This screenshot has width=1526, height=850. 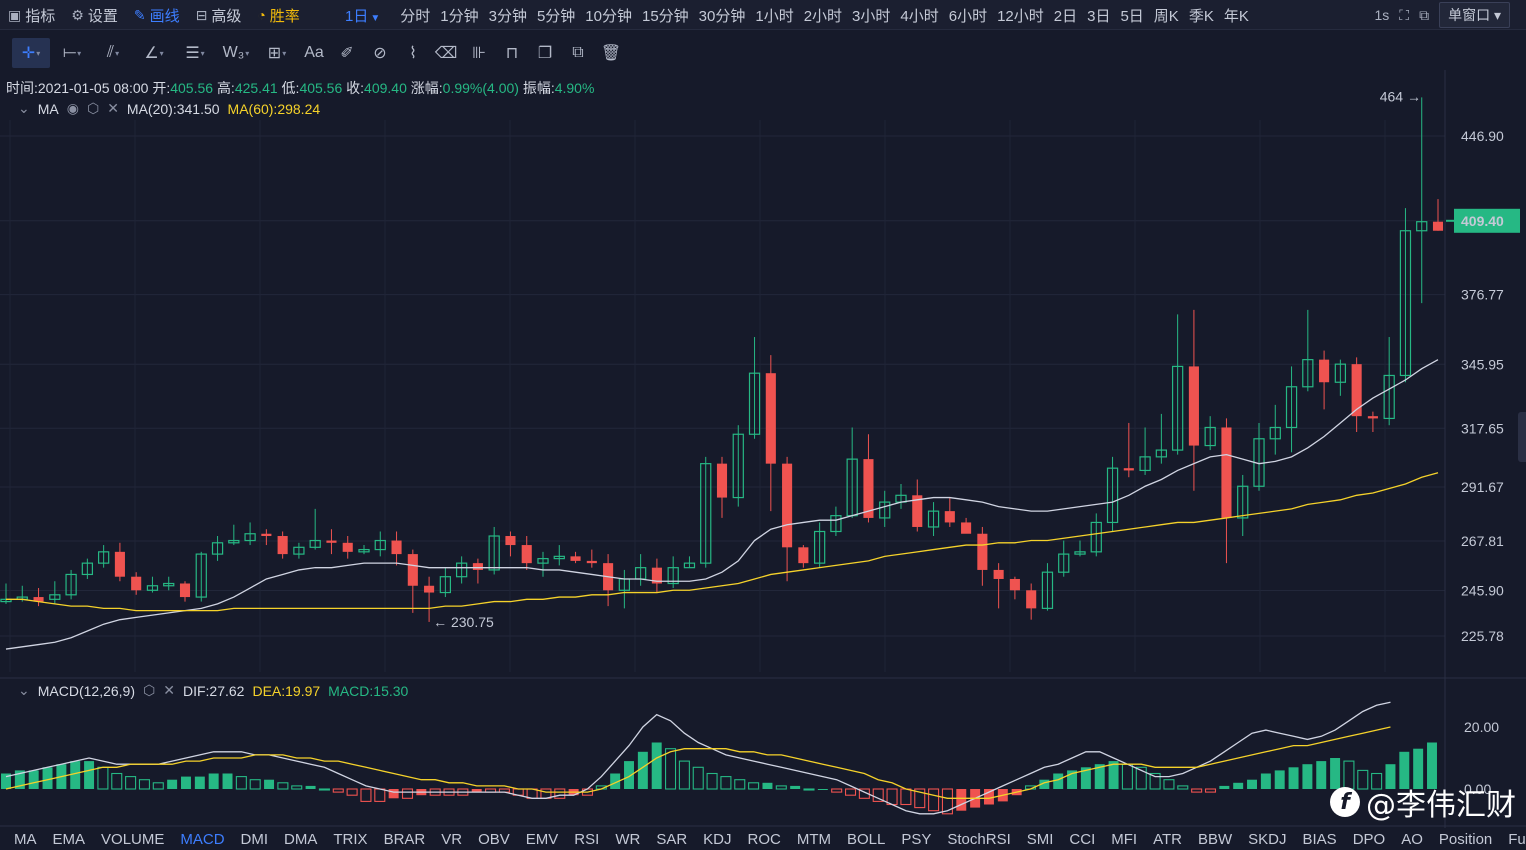 What do you see at coordinates (195, 53) in the screenshot?
I see `fib-tool: ☰ ▾` at bounding box center [195, 53].